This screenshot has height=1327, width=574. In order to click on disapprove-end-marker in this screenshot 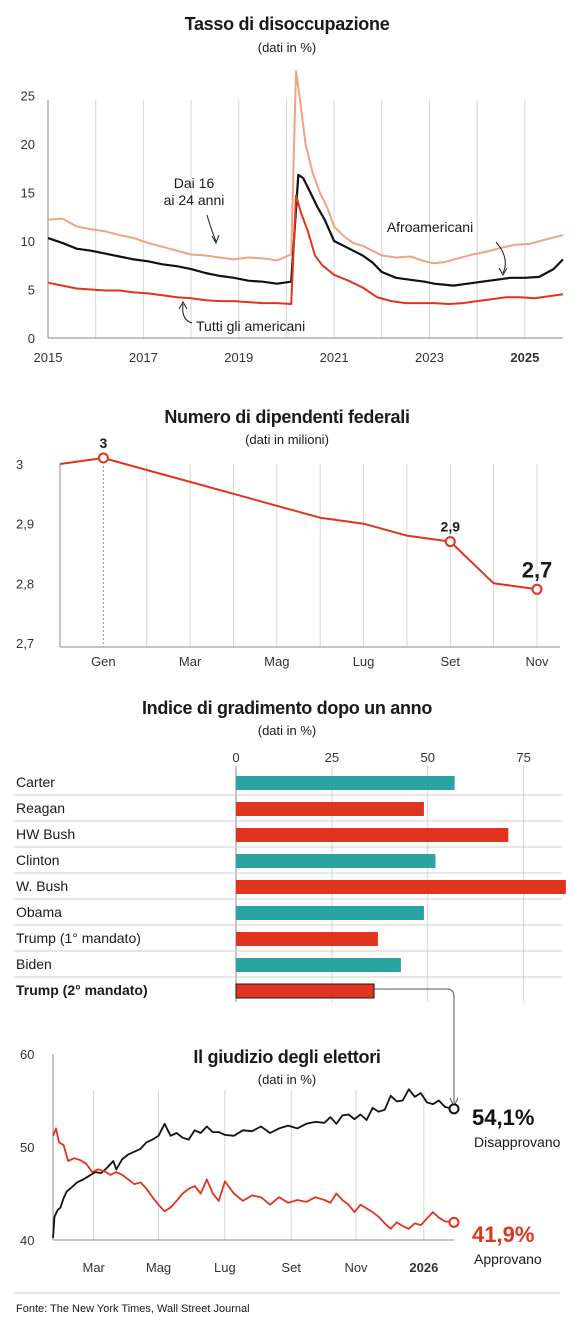, I will do `click(454, 1109)`.